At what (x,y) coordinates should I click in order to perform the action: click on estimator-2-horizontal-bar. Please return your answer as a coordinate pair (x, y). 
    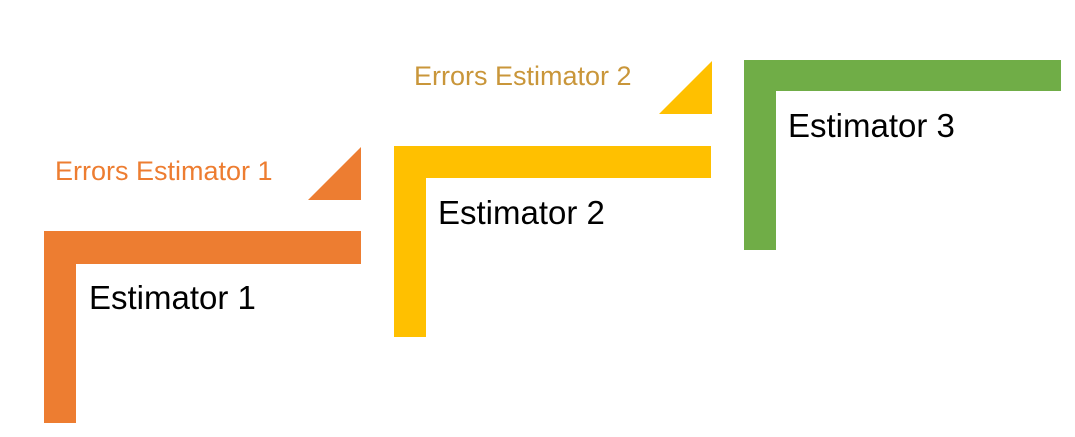
    Looking at the image, I should click on (552, 162).